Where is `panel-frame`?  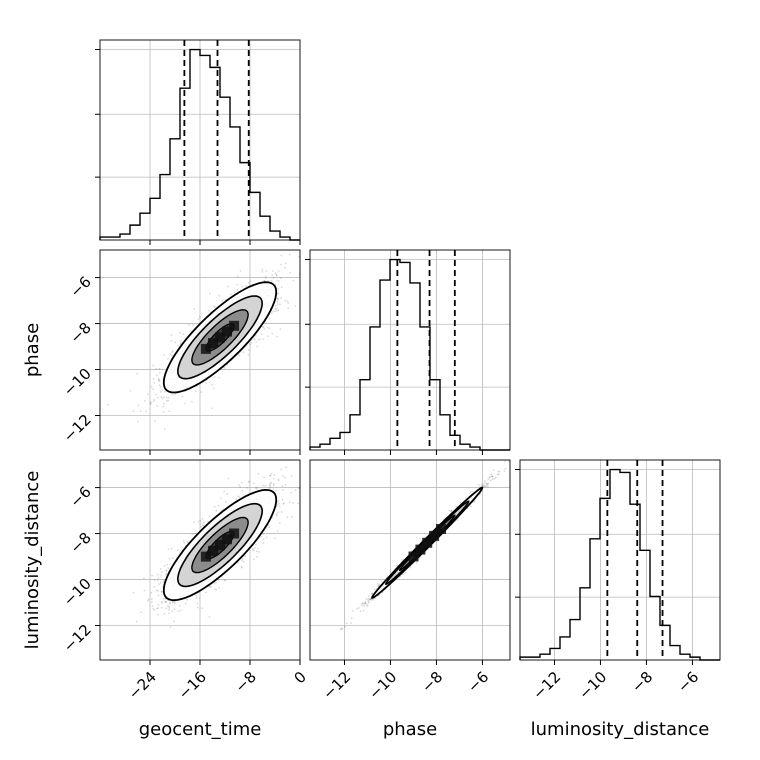 panel-frame is located at coordinates (620, 560).